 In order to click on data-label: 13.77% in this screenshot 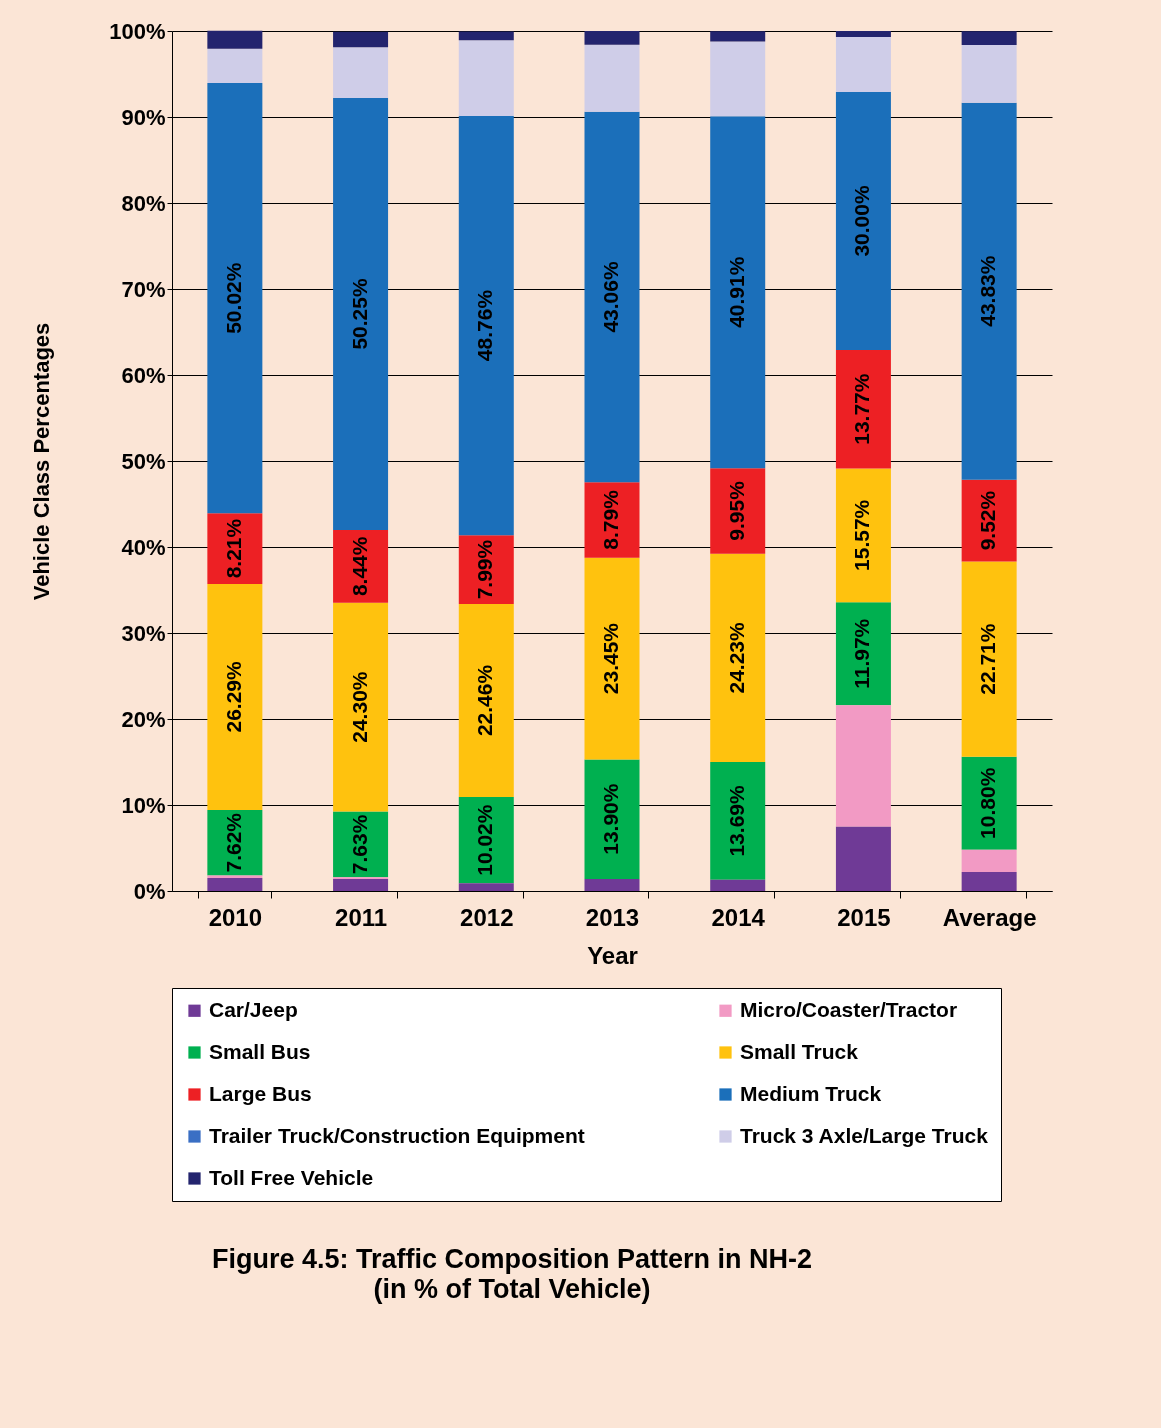, I will do `click(862, 409)`.